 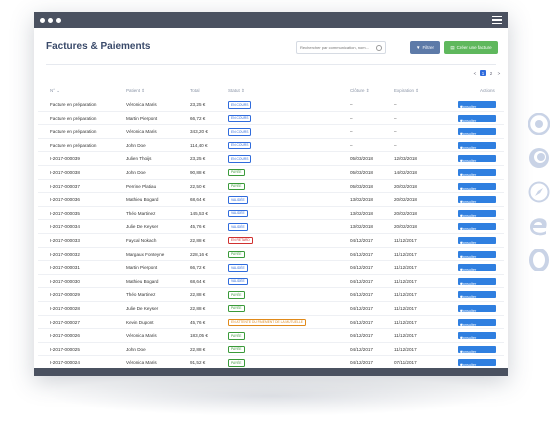 I want to click on invoice-total: 45,76 €, so click(x=198, y=227).